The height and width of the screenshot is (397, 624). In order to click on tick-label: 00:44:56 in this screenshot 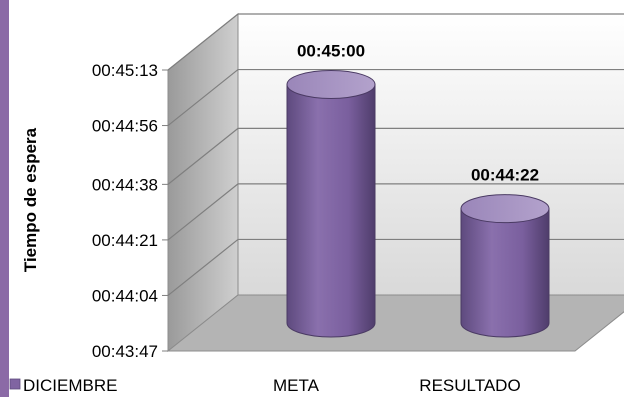, I will do `click(125, 126)`.